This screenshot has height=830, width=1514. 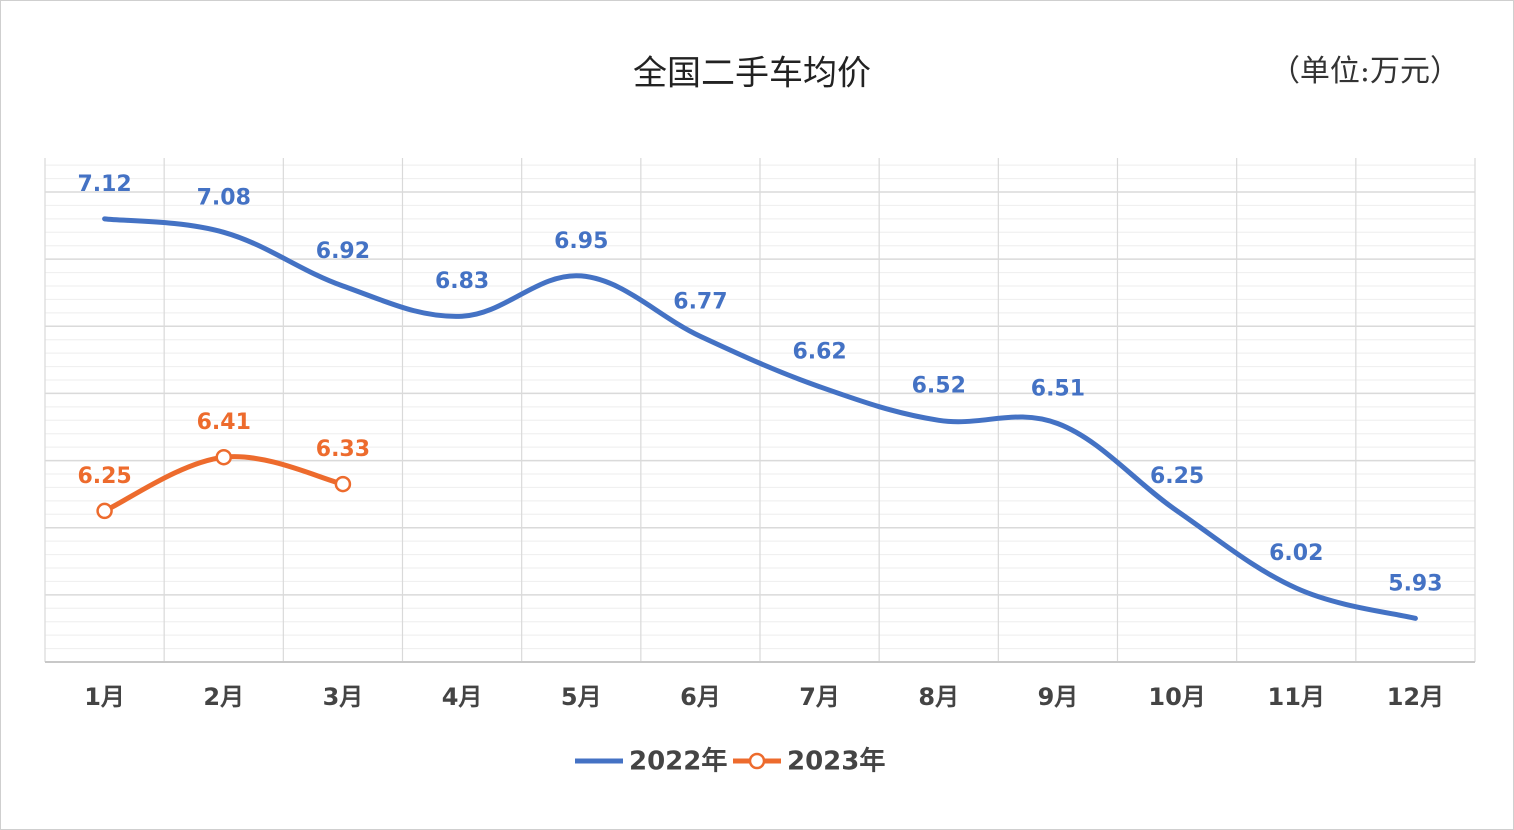 What do you see at coordinates (462, 697) in the screenshot?
I see `x-tick-label: 4月` at bounding box center [462, 697].